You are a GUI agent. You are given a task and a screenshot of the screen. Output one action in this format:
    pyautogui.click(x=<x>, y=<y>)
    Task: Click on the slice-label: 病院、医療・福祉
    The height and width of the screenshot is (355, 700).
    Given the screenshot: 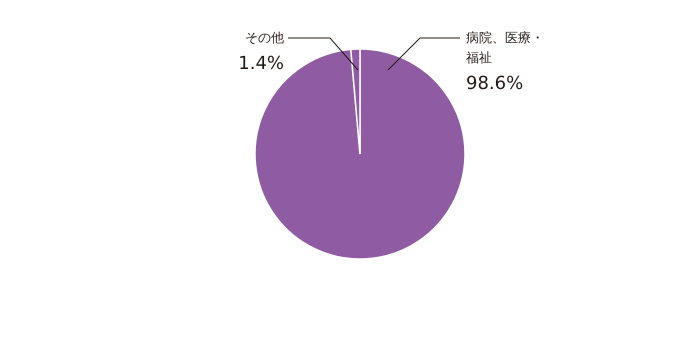 What is the action you would take?
    pyautogui.click(x=505, y=48)
    